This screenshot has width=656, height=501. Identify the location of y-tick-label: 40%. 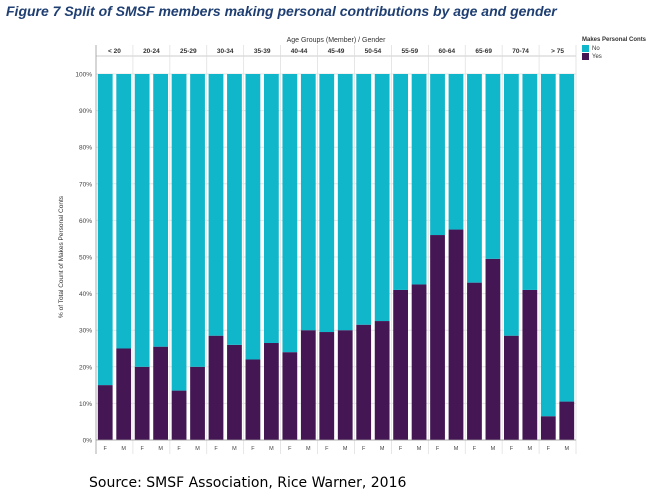
(85, 294).